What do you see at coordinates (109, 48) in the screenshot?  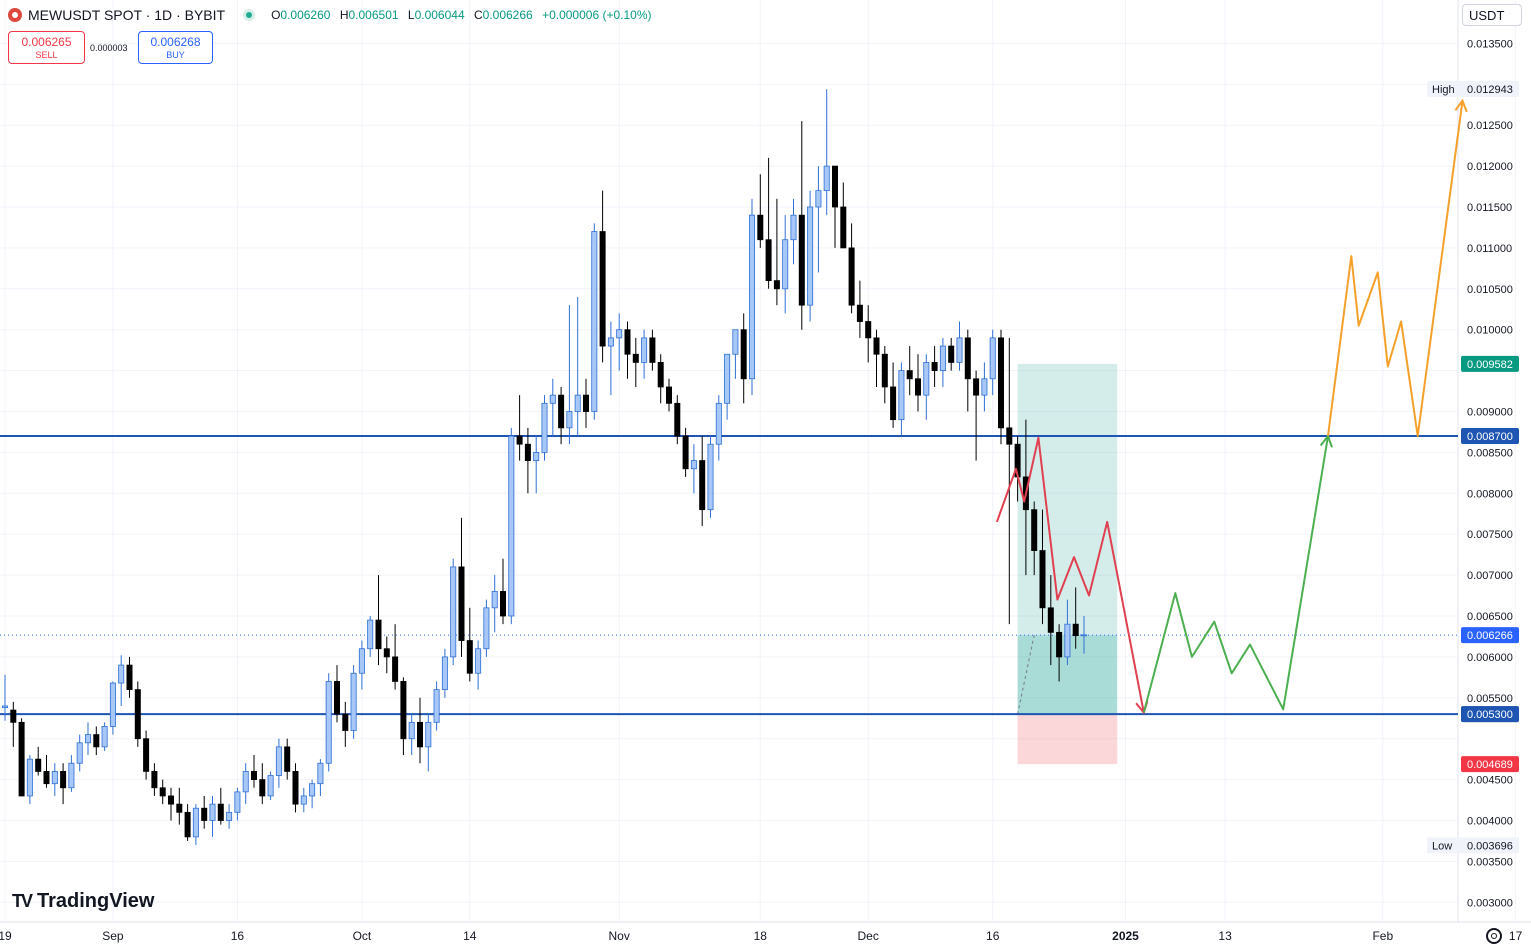 I see `spread-value: 0.000003` at bounding box center [109, 48].